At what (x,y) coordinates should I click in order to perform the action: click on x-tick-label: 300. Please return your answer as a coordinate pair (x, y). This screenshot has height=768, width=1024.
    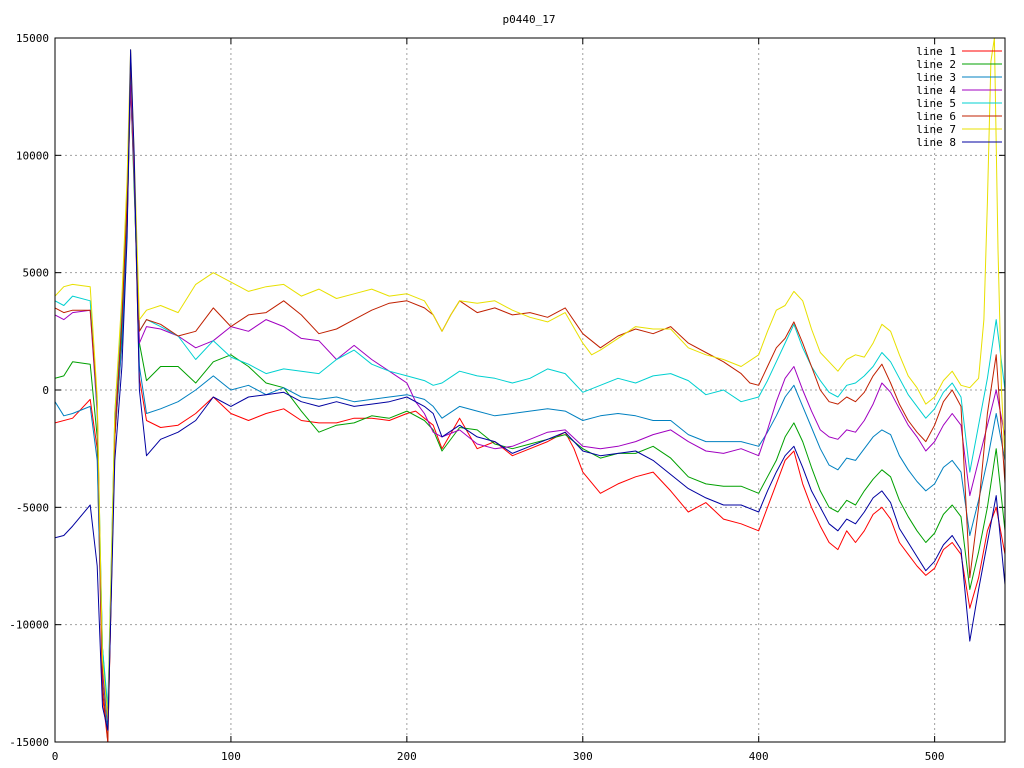
    Looking at the image, I should click on (583, 756).